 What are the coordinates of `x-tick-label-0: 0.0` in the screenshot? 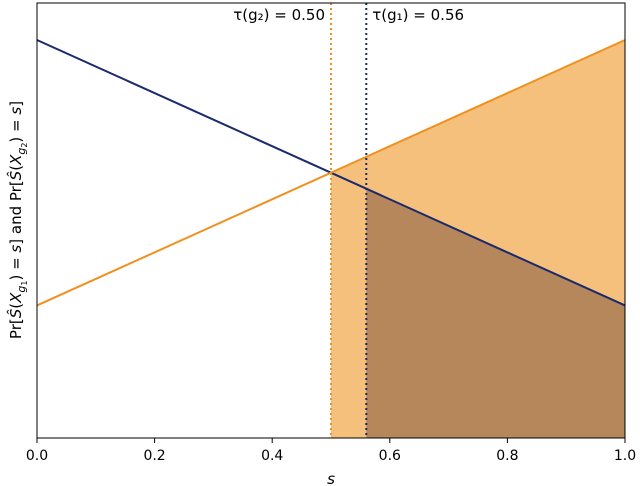 It's located at (37, 456).